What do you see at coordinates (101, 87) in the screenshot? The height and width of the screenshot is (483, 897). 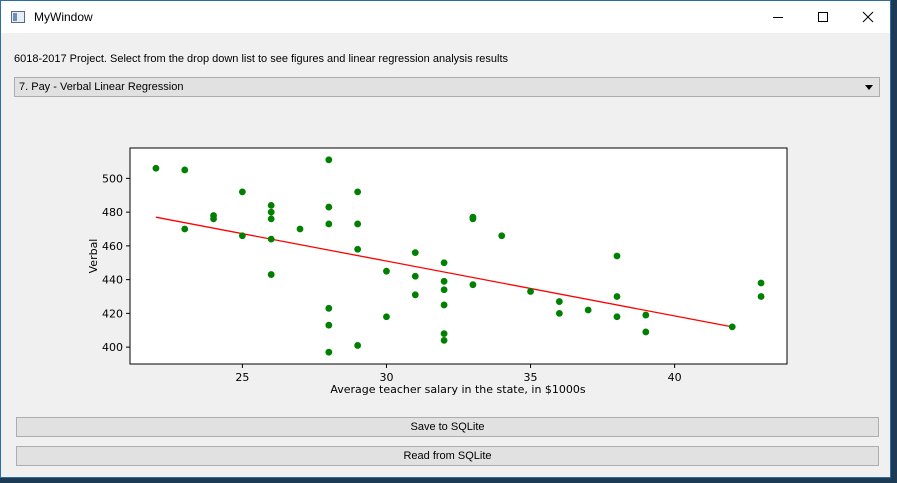 I see `dropdown-selected-value: 7. Pay - Verbal Linear Regression` at bounding box center [101, 87].